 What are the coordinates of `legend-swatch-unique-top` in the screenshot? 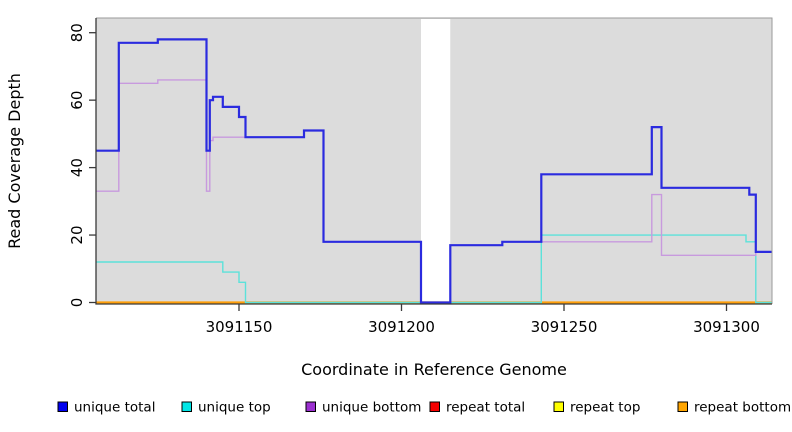 It's located at (186, 406).